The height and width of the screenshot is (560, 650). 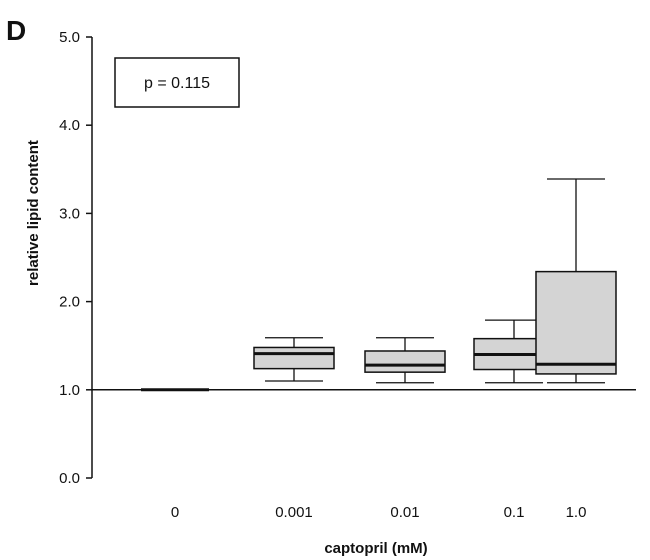 I want to click on y-tick-label: 4.0, so click(x=69, y=125).